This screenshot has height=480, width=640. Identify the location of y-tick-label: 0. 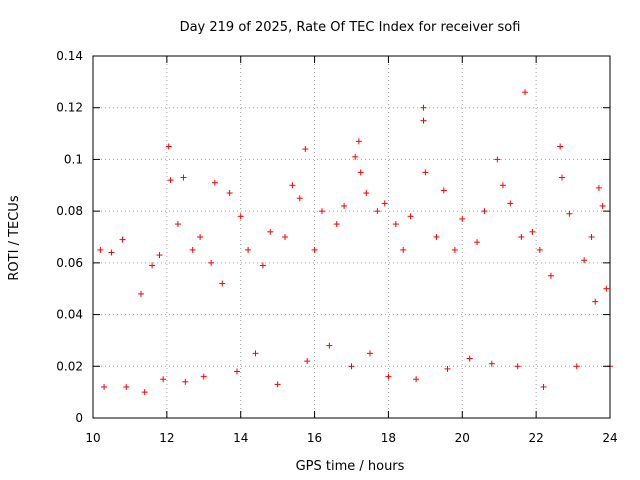
(79, 418).